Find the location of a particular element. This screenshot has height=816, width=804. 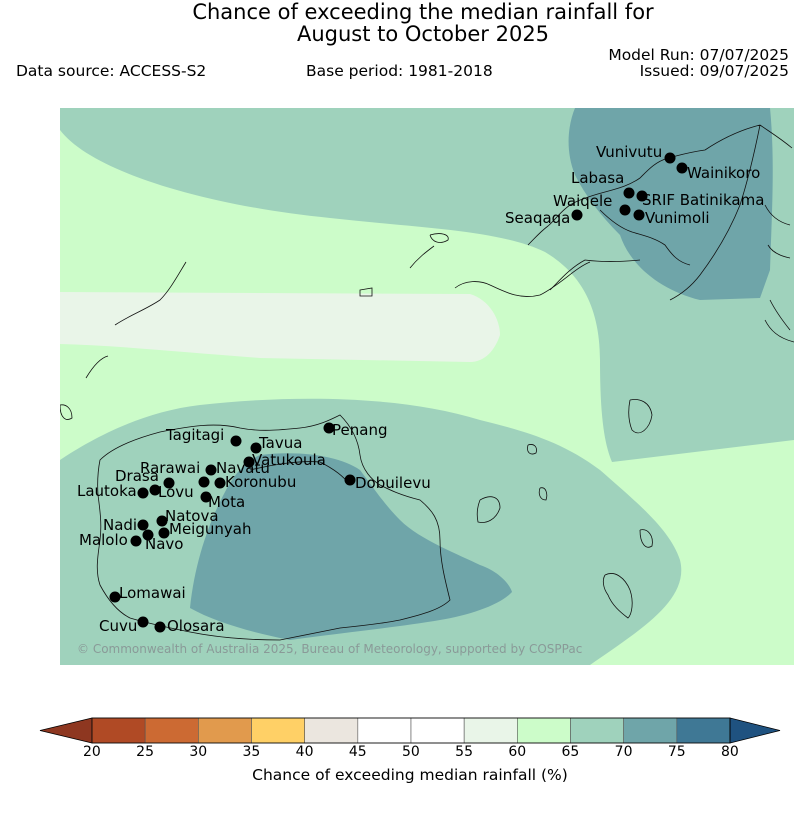

location-label: Rarawai is located at coordinates (170, 468).